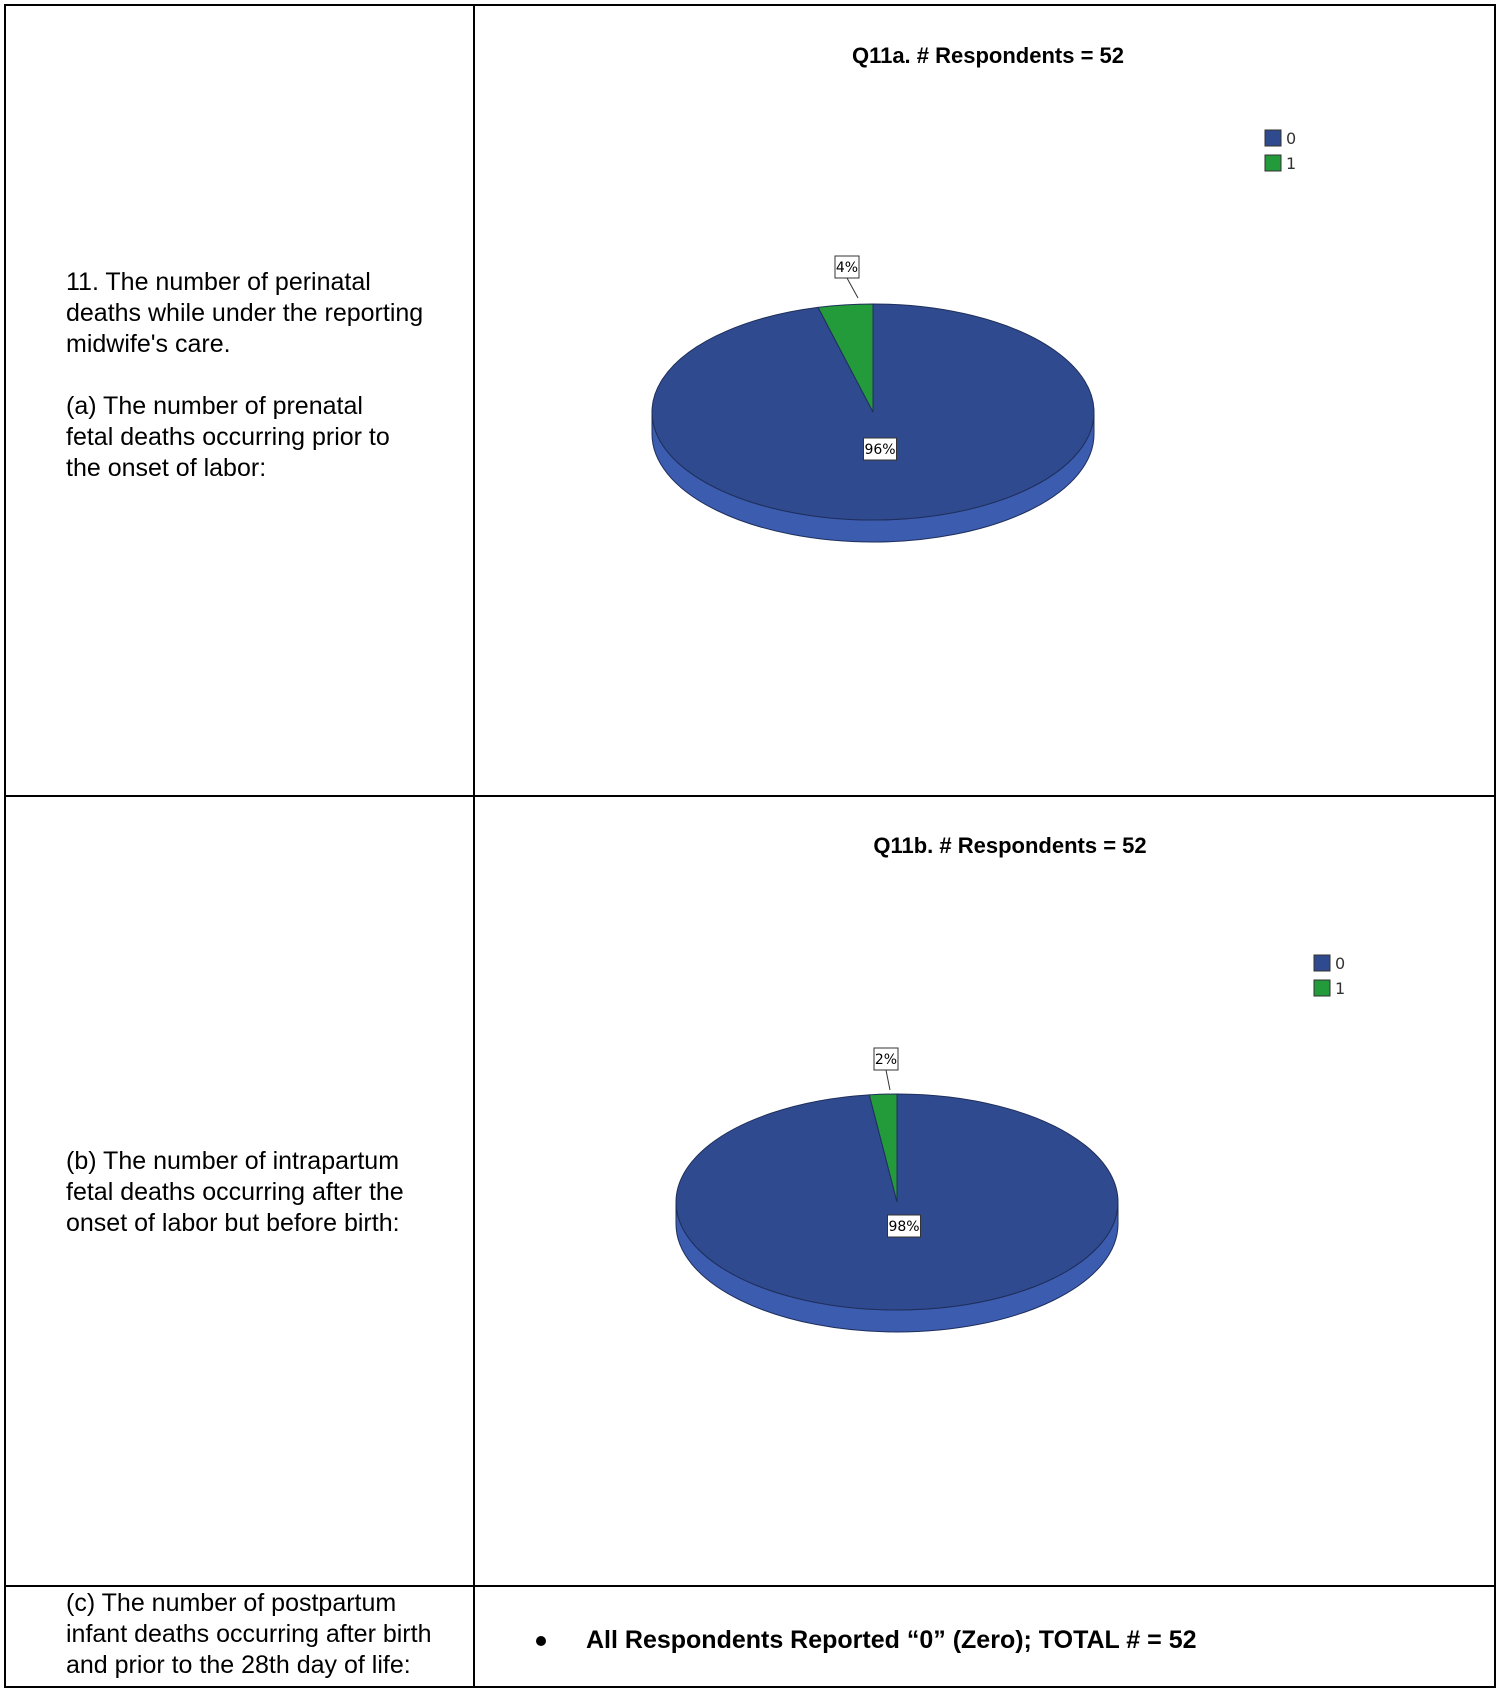  Describe the element at coordinates (238, 1665) in the screenshot. I see `text-line: and prior to the 28th day of life:` at that location.